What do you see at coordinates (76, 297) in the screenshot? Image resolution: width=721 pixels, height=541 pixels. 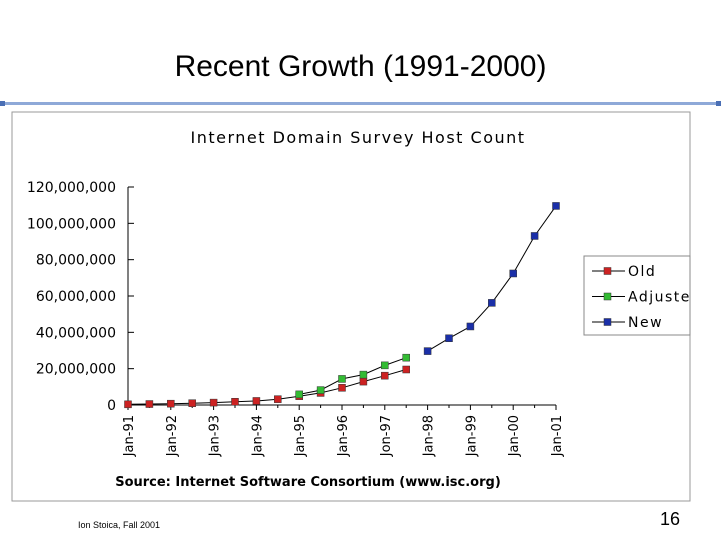 I see `y-tick-label: 60,000,000` at bounding box center [76, 297].